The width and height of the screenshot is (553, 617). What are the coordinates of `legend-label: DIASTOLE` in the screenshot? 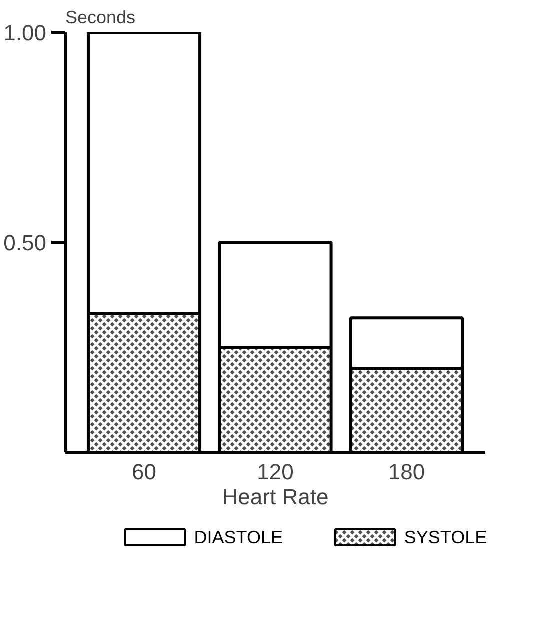 It's located at (239, 538).